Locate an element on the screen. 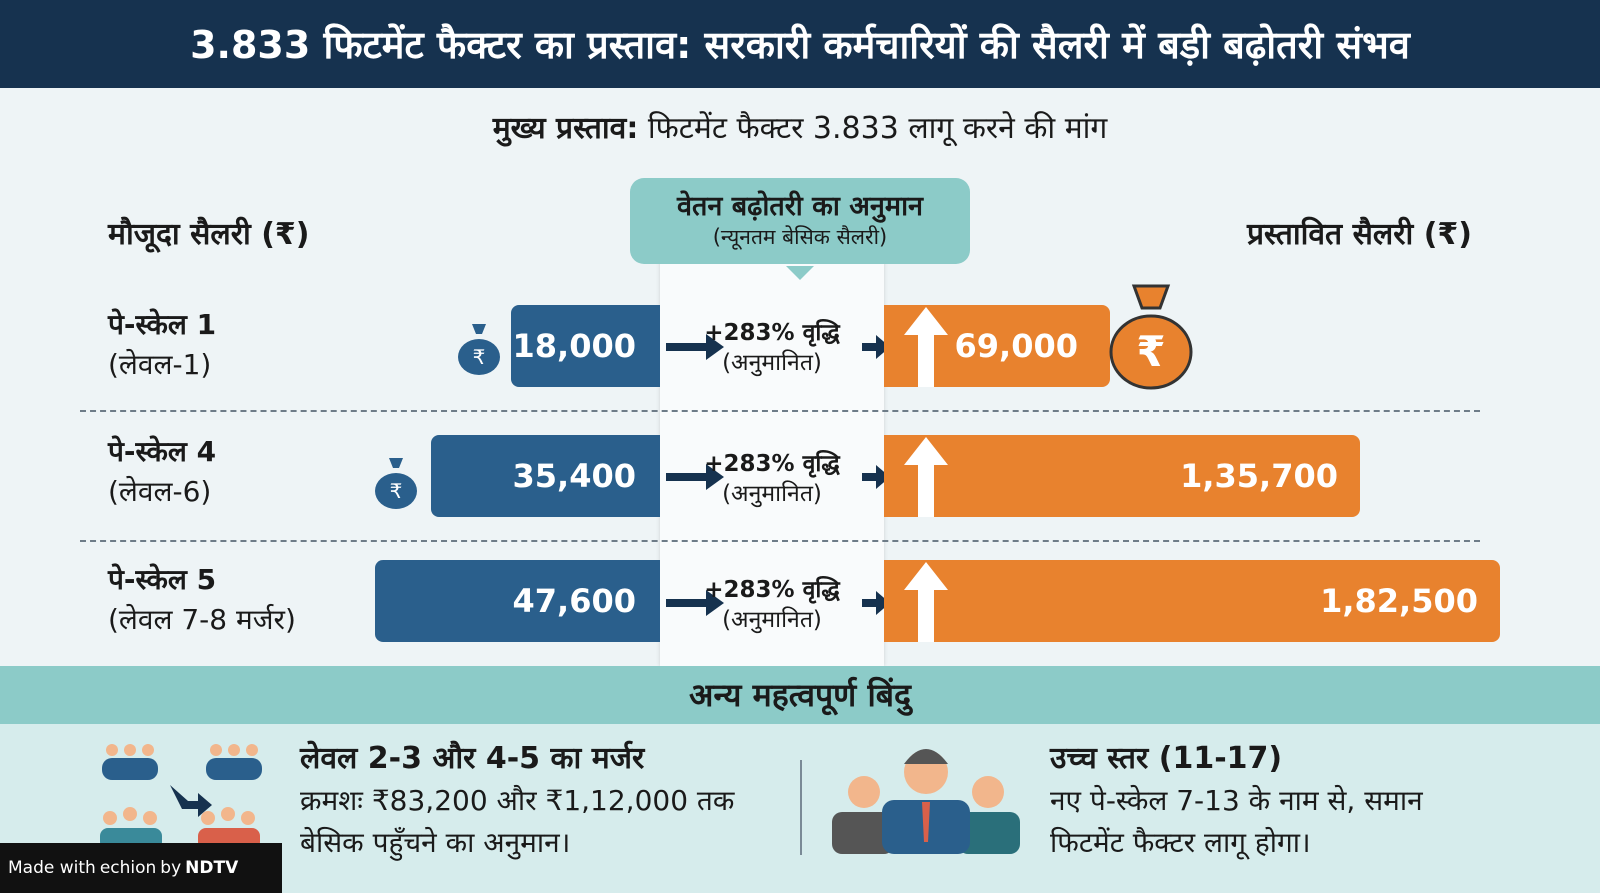 Image resolution: width=1600 pixels, height=893 pixels. estimate-subtitle: (न्यूनतम बेसिक सैलरी) is located at coordinates (800, 237).